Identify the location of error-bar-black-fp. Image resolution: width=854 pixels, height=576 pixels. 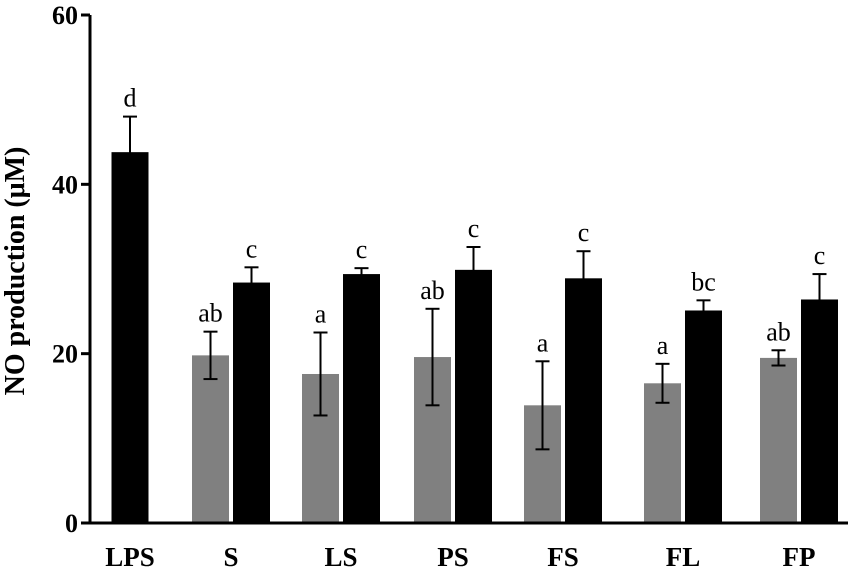
(819, 299).